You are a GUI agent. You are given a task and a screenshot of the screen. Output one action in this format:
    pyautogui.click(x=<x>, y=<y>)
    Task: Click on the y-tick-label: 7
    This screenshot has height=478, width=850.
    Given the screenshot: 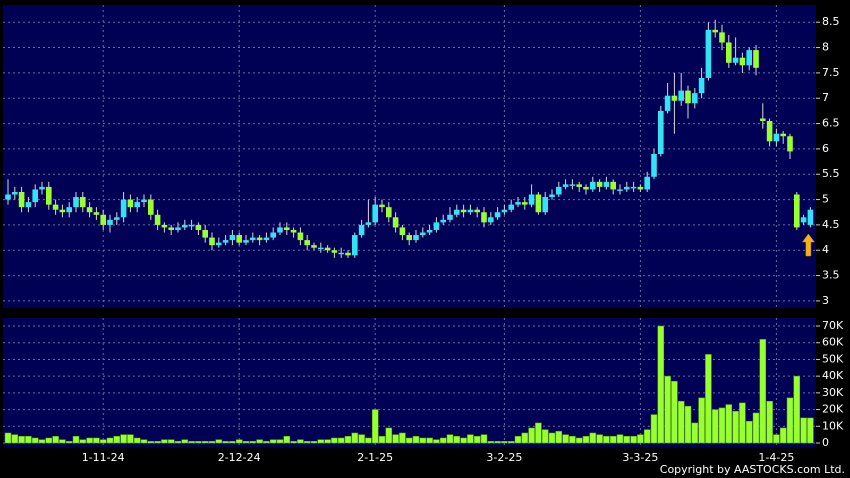 What is the action you would take?
    pyautogui.click(x=825, y=97)
    